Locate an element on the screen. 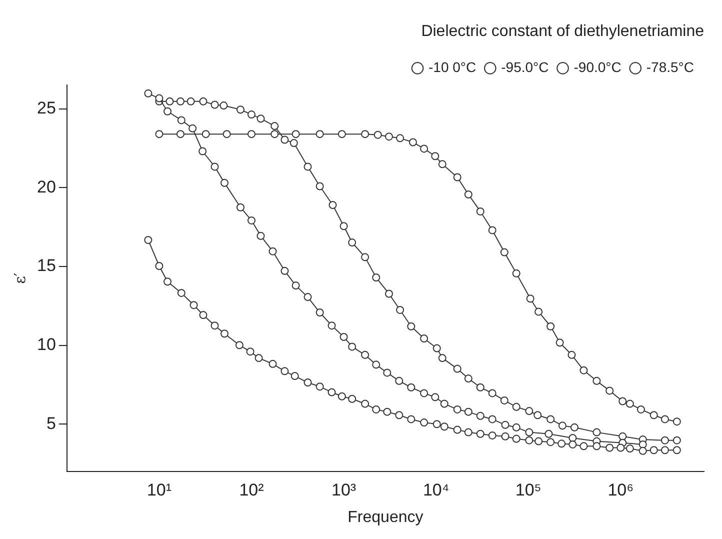  chart-title: Dielectric constant of diethylenetriamine is located at coordinates (562, 31).